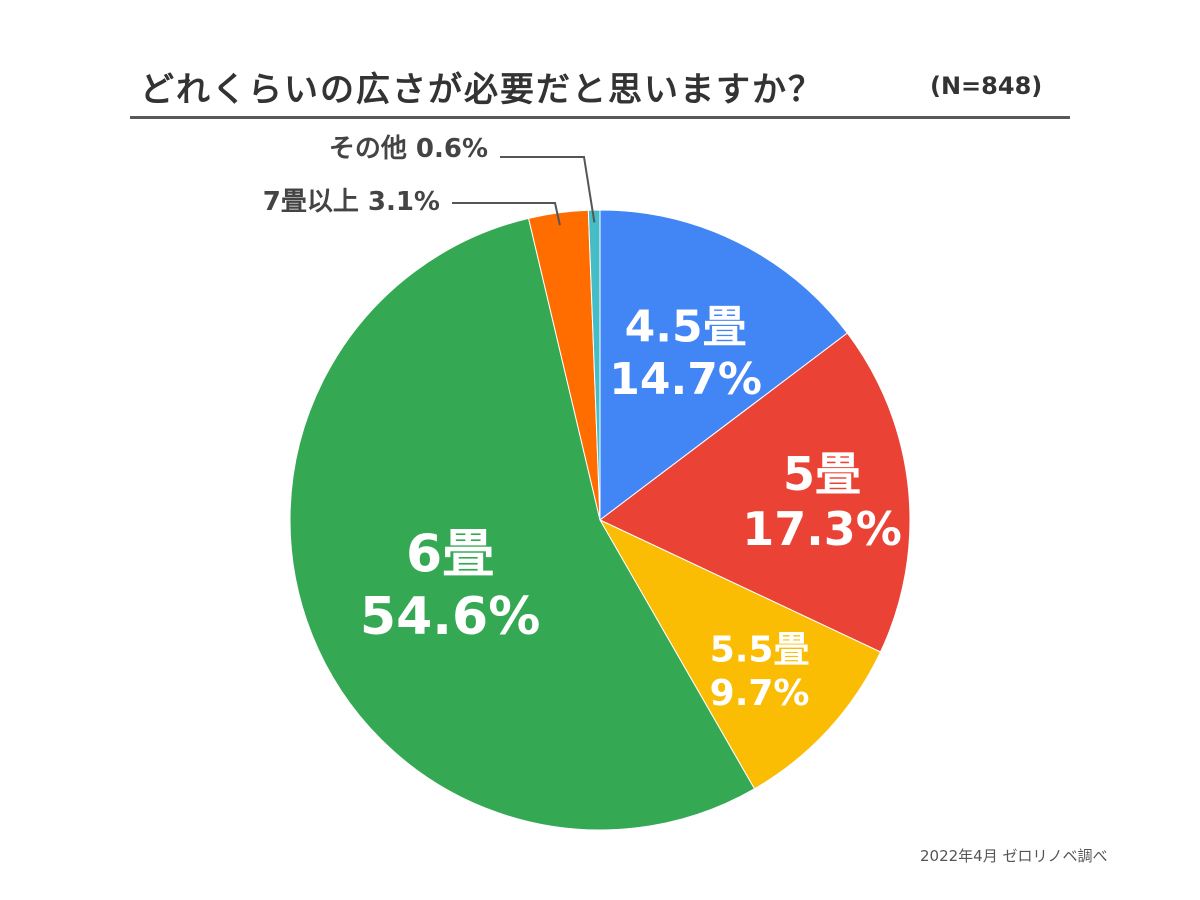 The width and height of the screenshot is (1200, 900). What do you see at coordinates (686, 326) in the screenshot?
I see `slice-category-label: 4.5畳` at bounding box center [686, 326].